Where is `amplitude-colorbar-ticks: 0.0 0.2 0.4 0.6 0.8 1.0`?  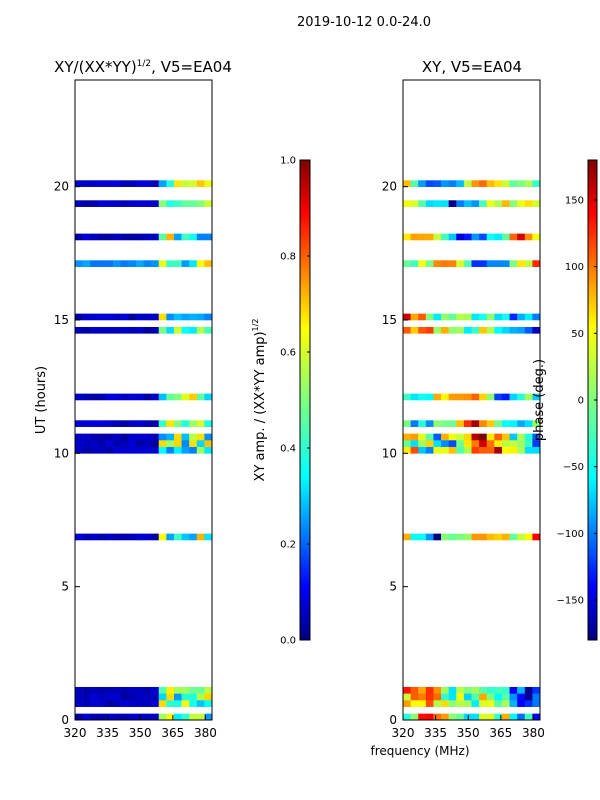 amplitude-colorbar-ticks: 0.0 0.2 0.4 0.6 0.8 1.0 is located at coordinates (295, 401).